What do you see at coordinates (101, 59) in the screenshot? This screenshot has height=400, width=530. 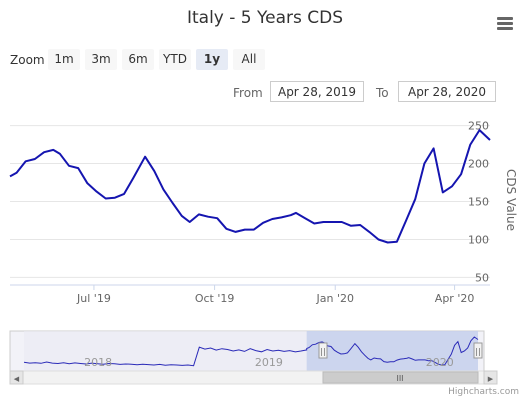 I see `zoom-button-3m: 3m` at bounding box center [101, 59].